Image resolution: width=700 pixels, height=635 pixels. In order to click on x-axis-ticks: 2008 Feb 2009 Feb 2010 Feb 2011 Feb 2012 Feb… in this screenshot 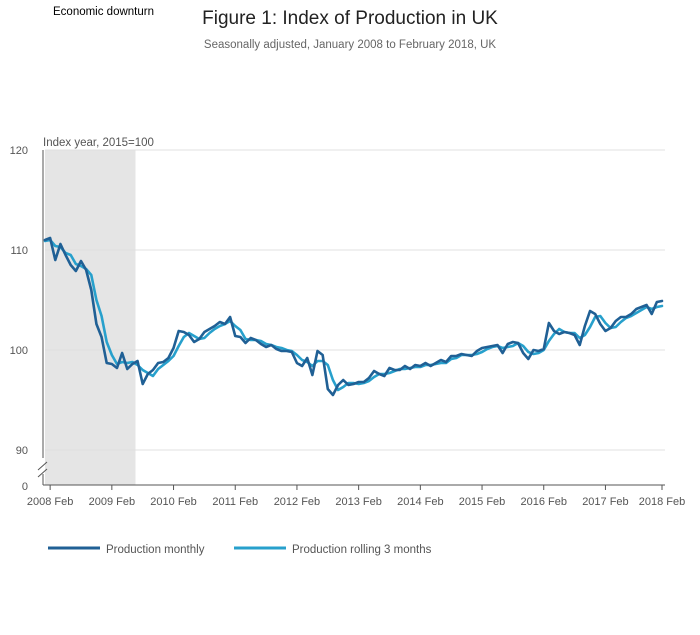, I will do `click(356, 496)`.